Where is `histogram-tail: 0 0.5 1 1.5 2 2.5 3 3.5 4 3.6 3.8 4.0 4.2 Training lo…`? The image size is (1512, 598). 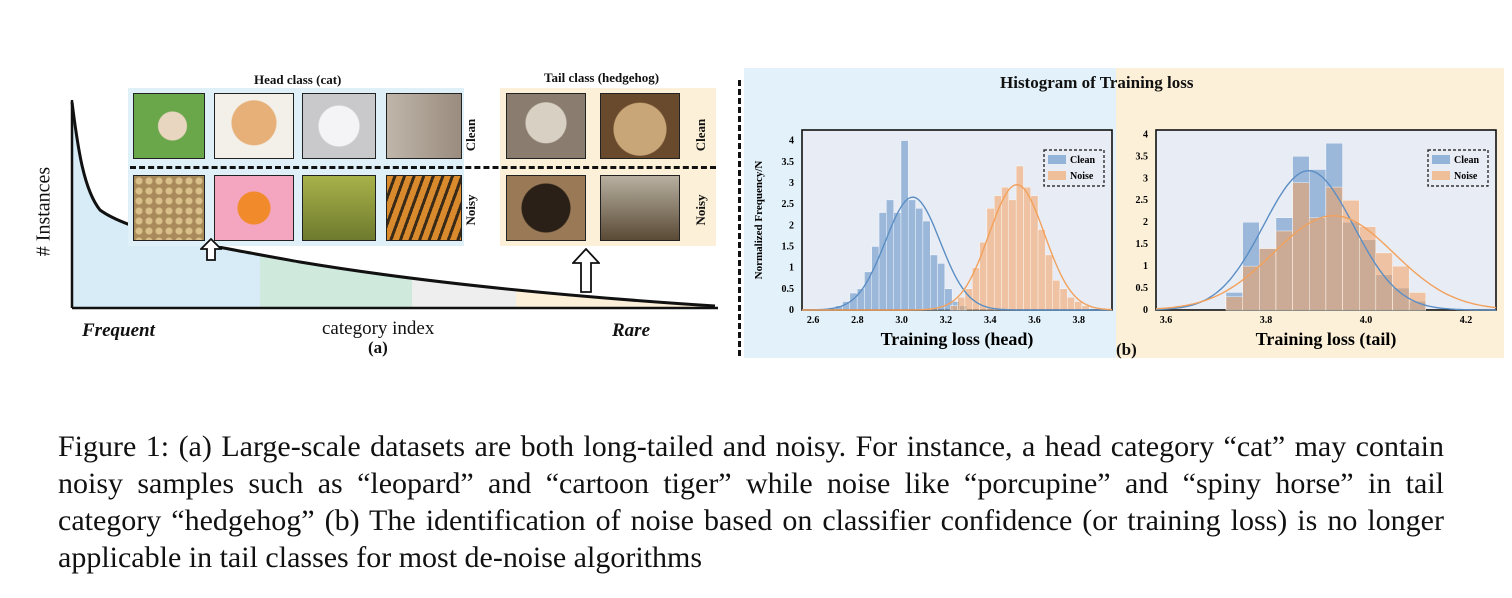 histogram-tail: 0 0.5 1 1.5 2 2.5 3 3.5 4 3.6 3.8 4.0 4.2 Training lo… is located at coordinates (1316, 239).